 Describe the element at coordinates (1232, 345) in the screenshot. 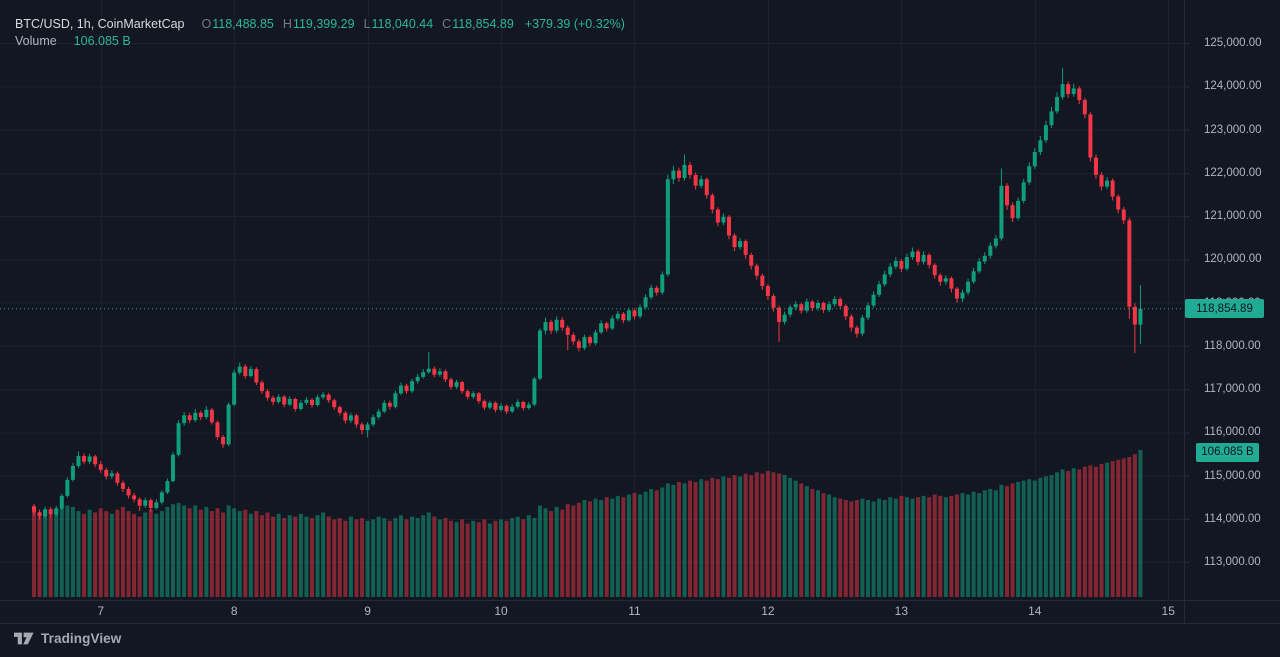

I see `price-tick-label: 118,000.00` at that location.